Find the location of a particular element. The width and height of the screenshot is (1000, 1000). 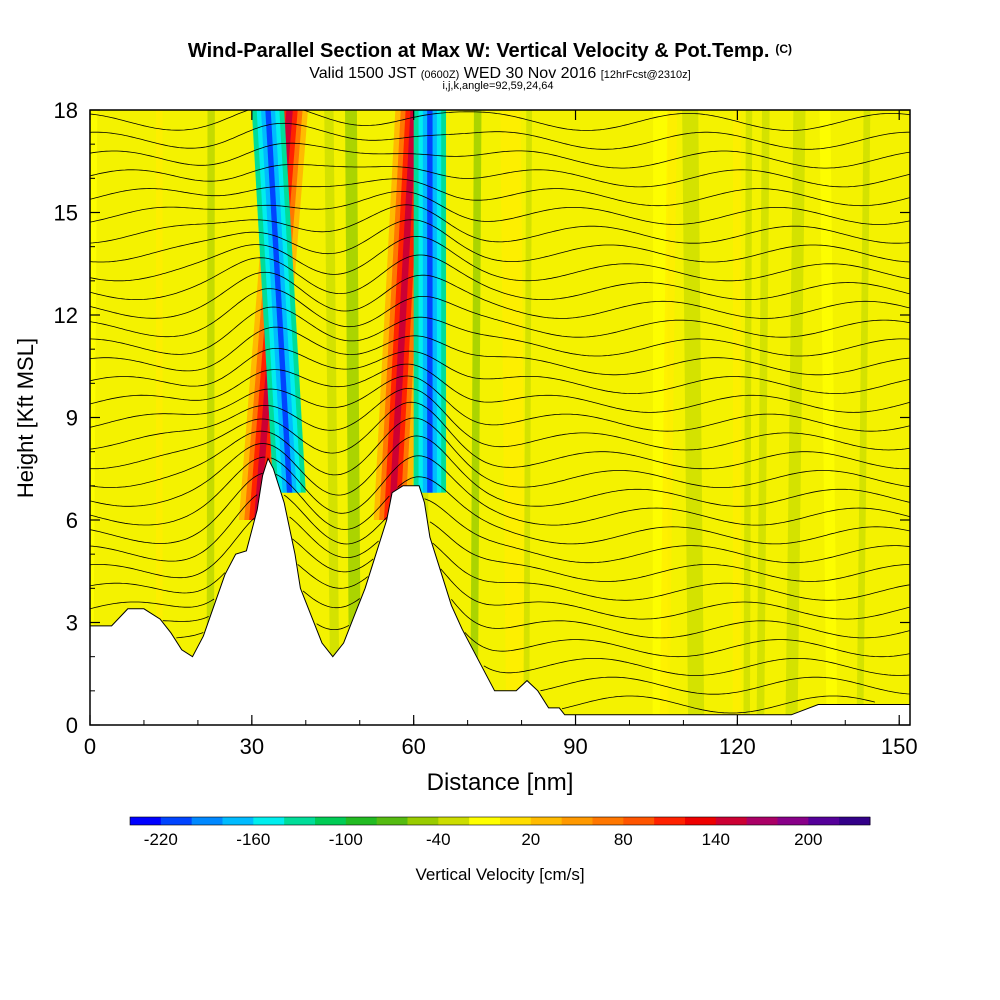

colorbar-tick-label: -40 is located at coordinates (438, 839).